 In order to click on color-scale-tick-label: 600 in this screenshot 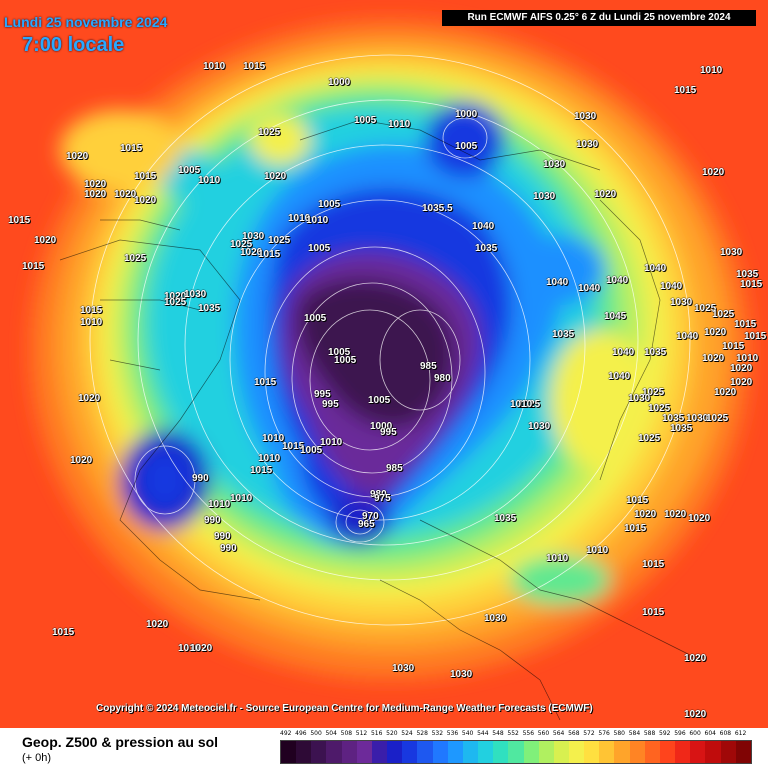, I will do `click(695, 733)`.